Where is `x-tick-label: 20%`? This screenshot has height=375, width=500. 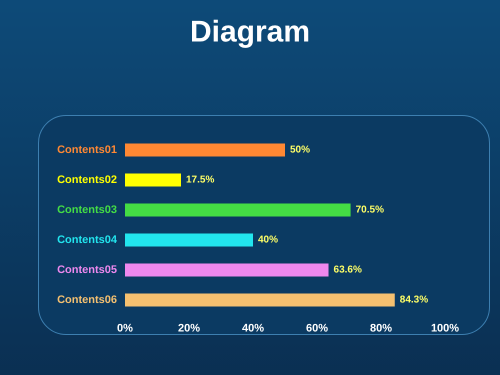
x-tick-label: 20% is located at coordinates (189, 328).